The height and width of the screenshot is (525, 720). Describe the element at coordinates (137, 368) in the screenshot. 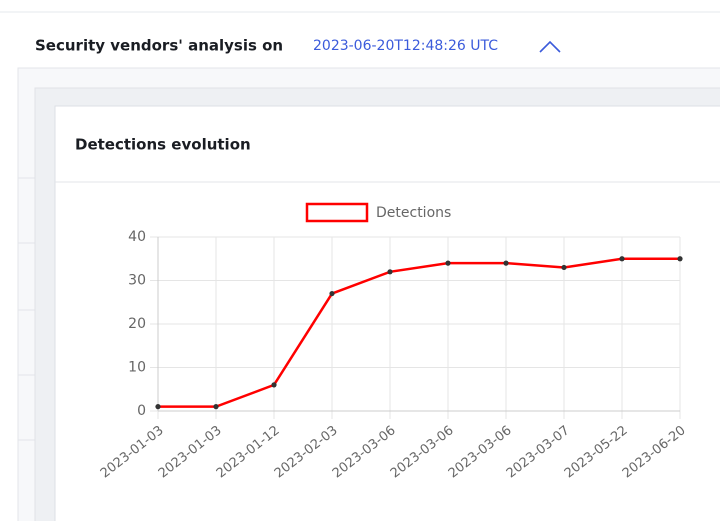

I see `y-tick-label: 10` at that location.